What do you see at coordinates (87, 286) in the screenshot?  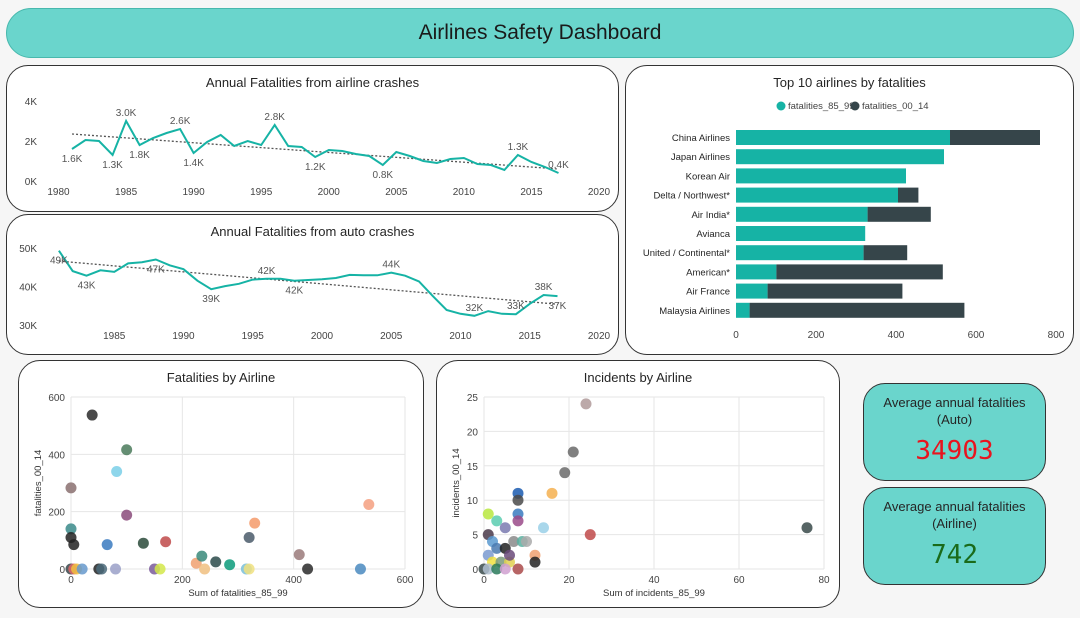 I see `data-label: 43K` at bounding box center [87, 286].